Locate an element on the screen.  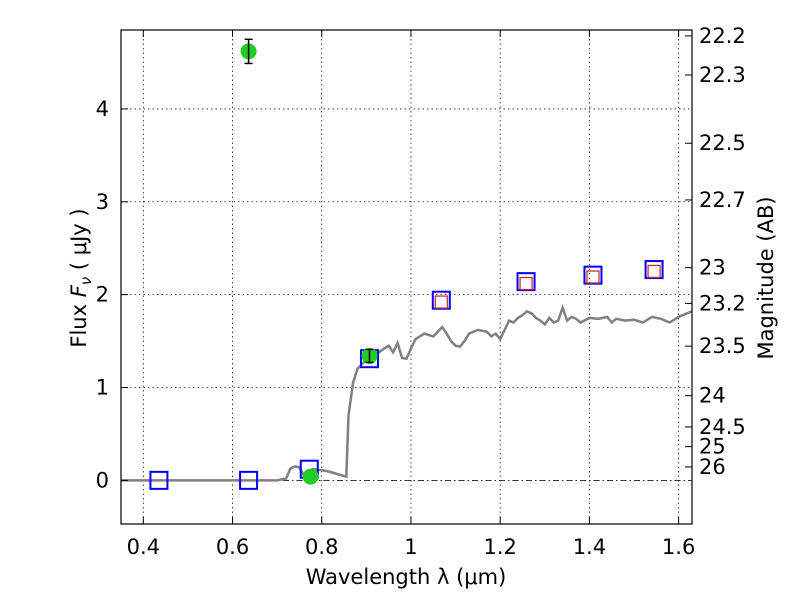
right-tick-label: 26 is located at coordinates (712, 467).